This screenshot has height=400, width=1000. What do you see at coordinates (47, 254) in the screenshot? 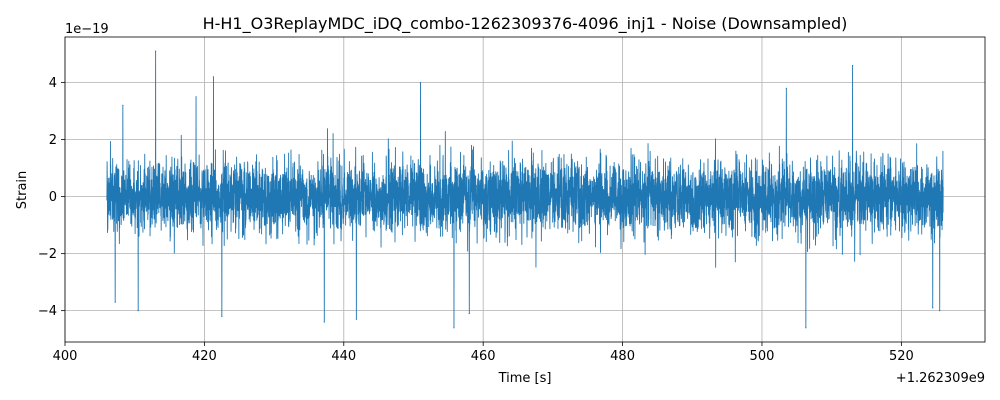
I see `y-tick-label: −2` at bounding box center [47, 254].